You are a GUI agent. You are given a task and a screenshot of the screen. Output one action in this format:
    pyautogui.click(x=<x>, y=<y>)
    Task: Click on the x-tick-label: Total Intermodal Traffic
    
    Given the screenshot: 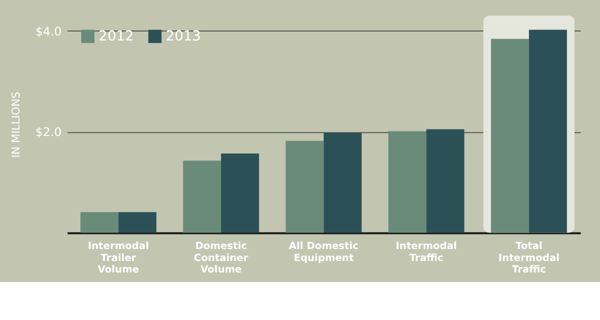 What is the action you would take?
    pyautogui.click(x=529, y=258)
    